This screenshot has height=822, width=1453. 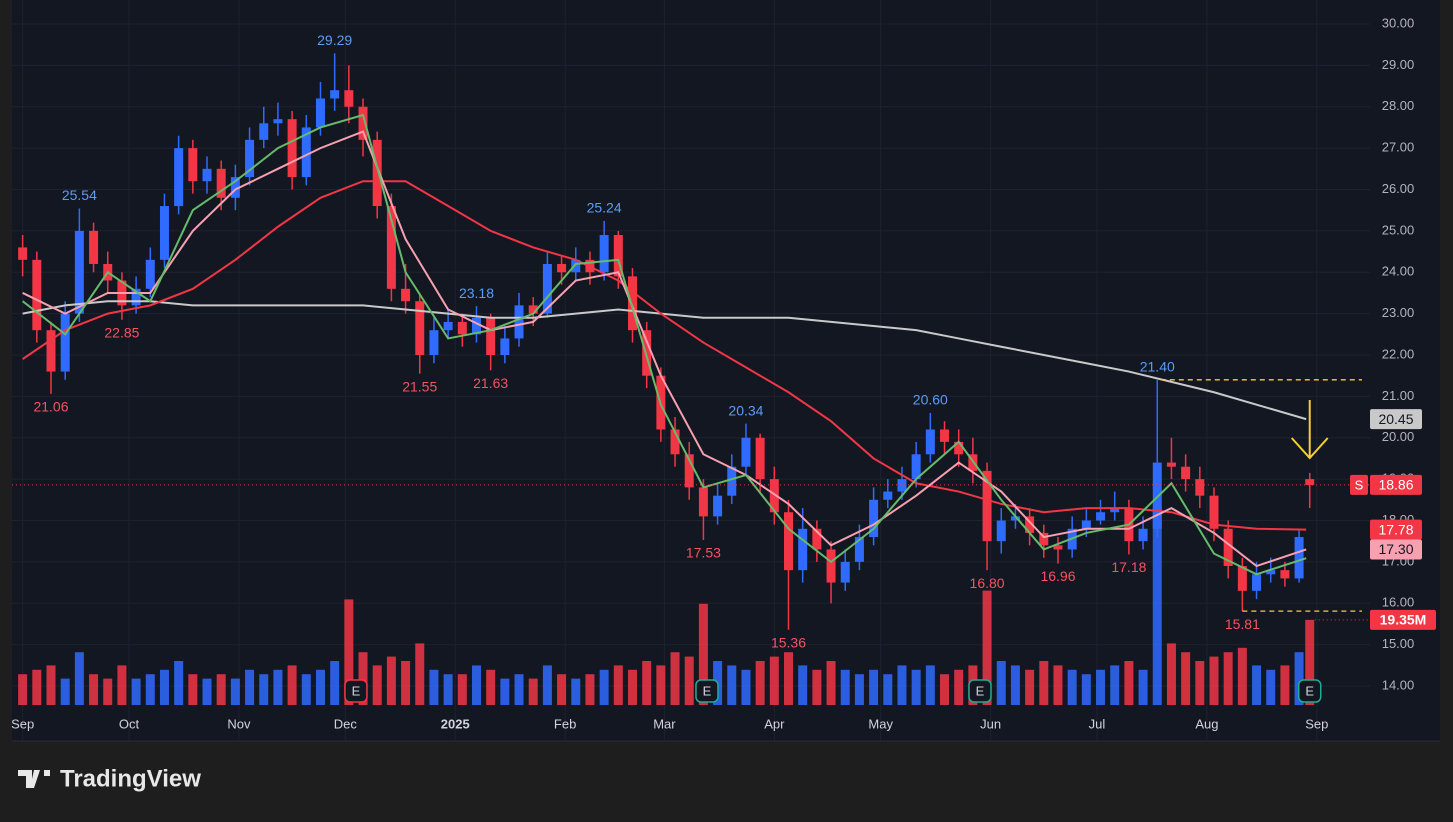 I want to click on y-tick-label: 26.00, so click(x=1398, y=188).